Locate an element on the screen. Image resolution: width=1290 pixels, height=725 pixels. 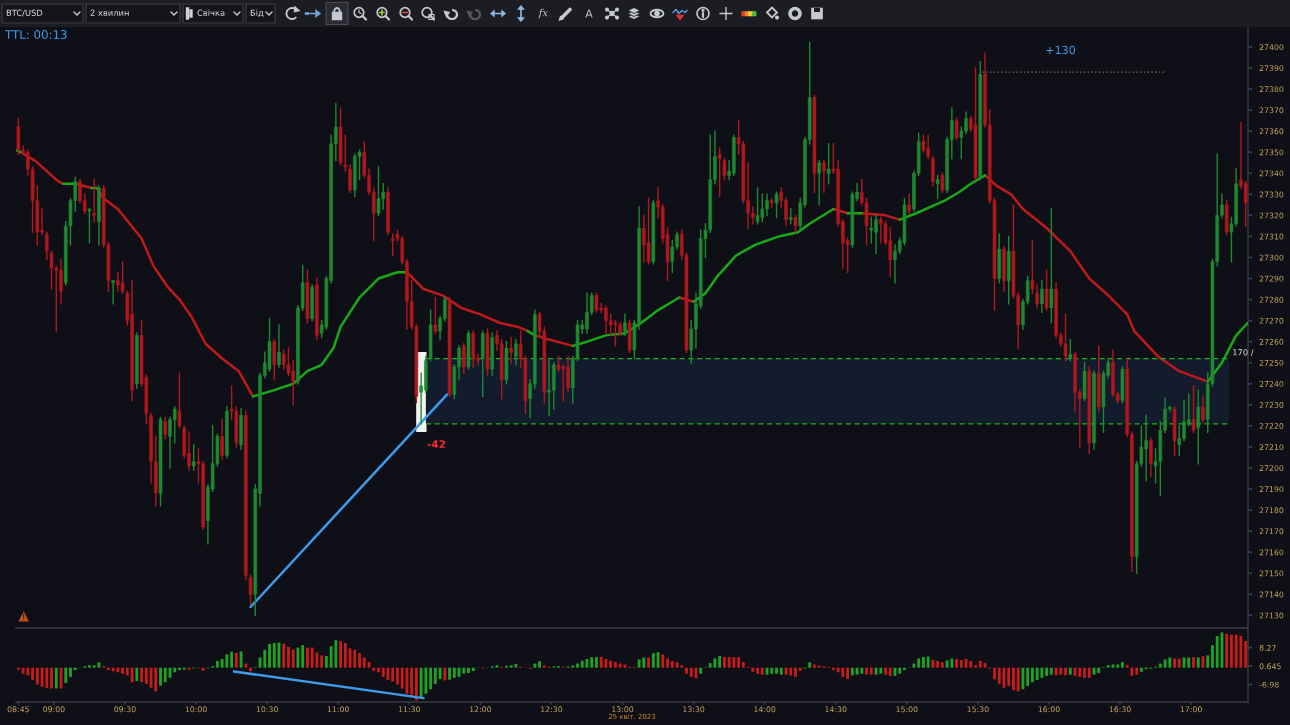
annotation: -42 is located at coordinates (436, 444).